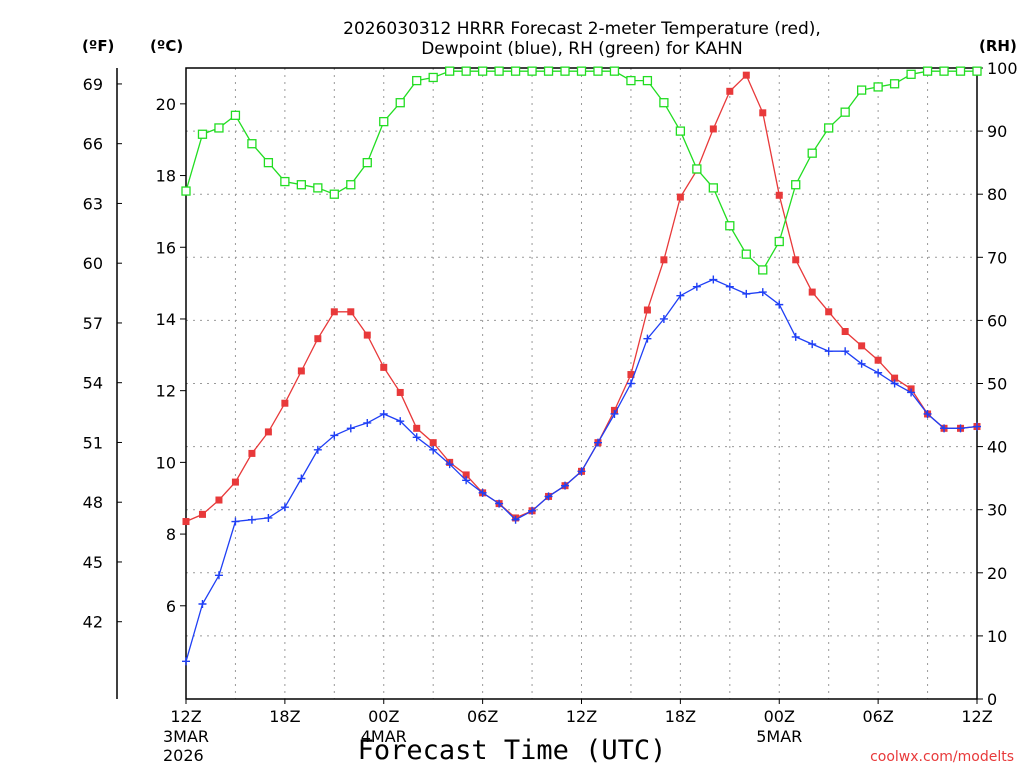 The image size is (1024, 768). Describe the element at coordinates (997, 131) in the screenshot. I see `rh-tick-label: 90` at that location.